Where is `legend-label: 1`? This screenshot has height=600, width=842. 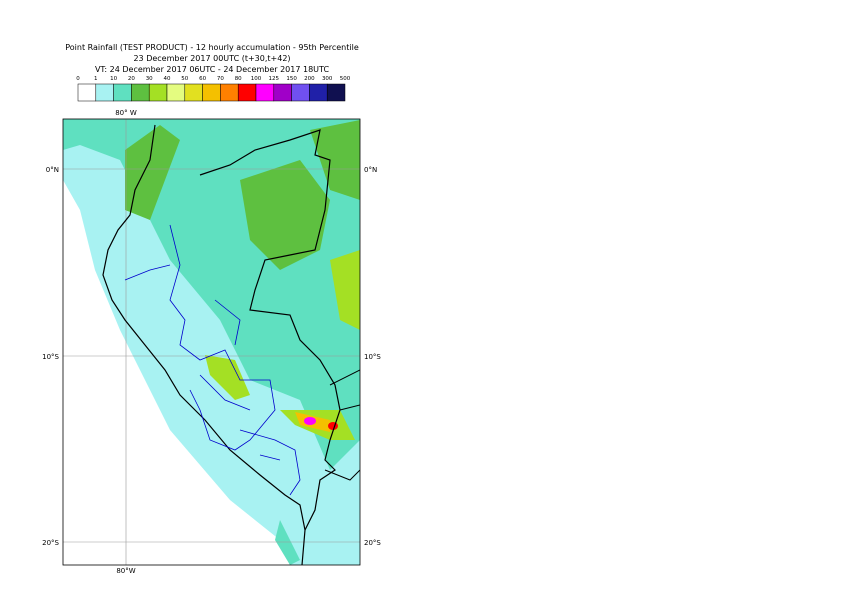 legend-label: 1 is located at coordinates (96, 79).